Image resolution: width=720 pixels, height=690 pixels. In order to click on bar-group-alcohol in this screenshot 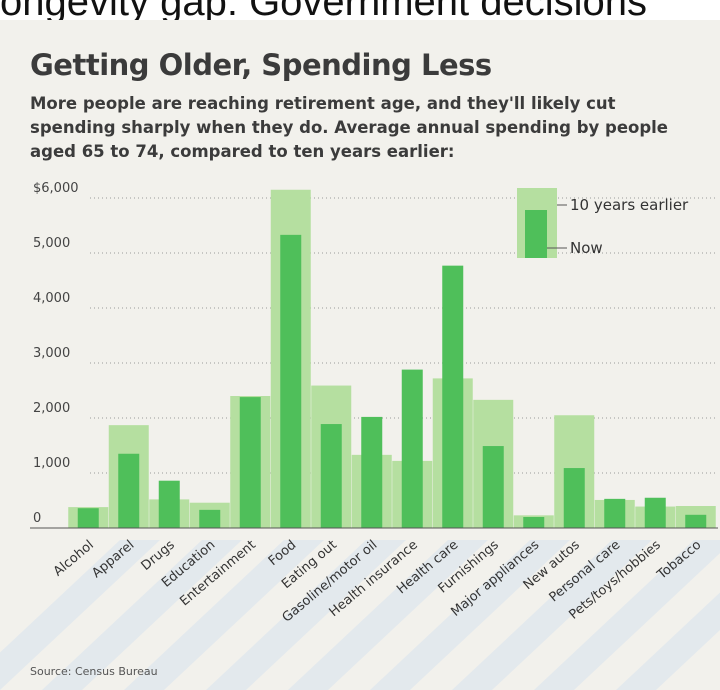, I will do `click(88, 517)`.